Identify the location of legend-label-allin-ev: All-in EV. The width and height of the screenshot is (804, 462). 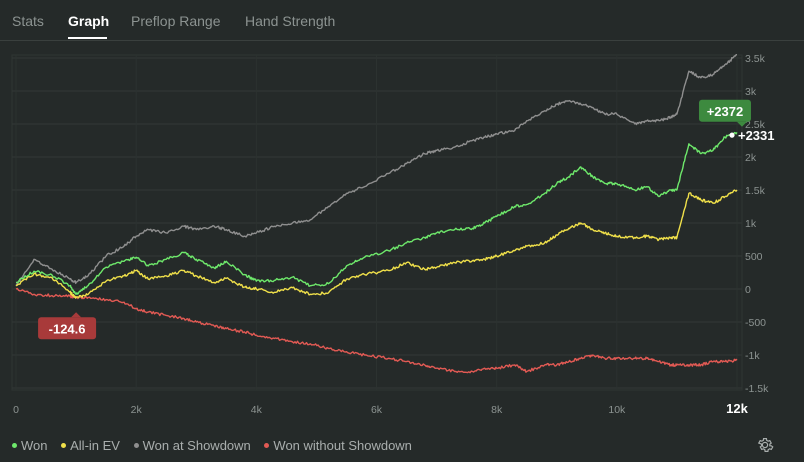
(95, 445).